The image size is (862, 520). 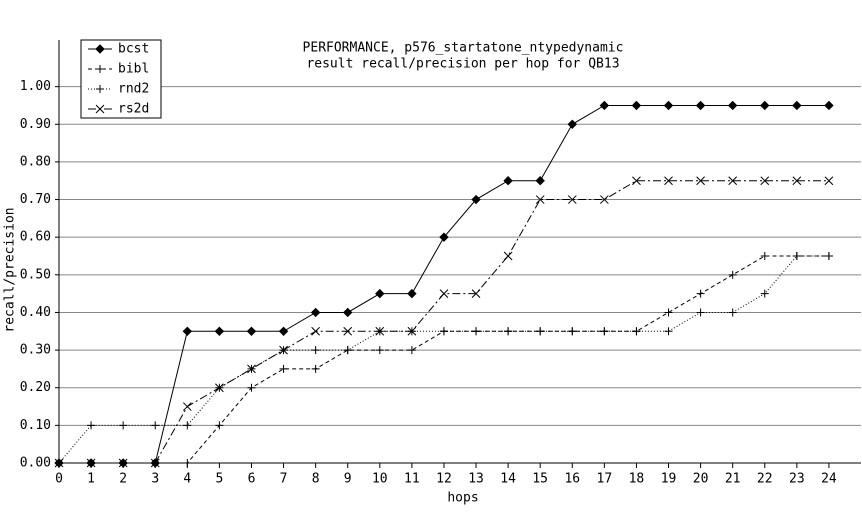 What do you see at coordinates (444, 479) in the screenshot?
I see `x-tick-label: 12` at bounding box center [444, 479].